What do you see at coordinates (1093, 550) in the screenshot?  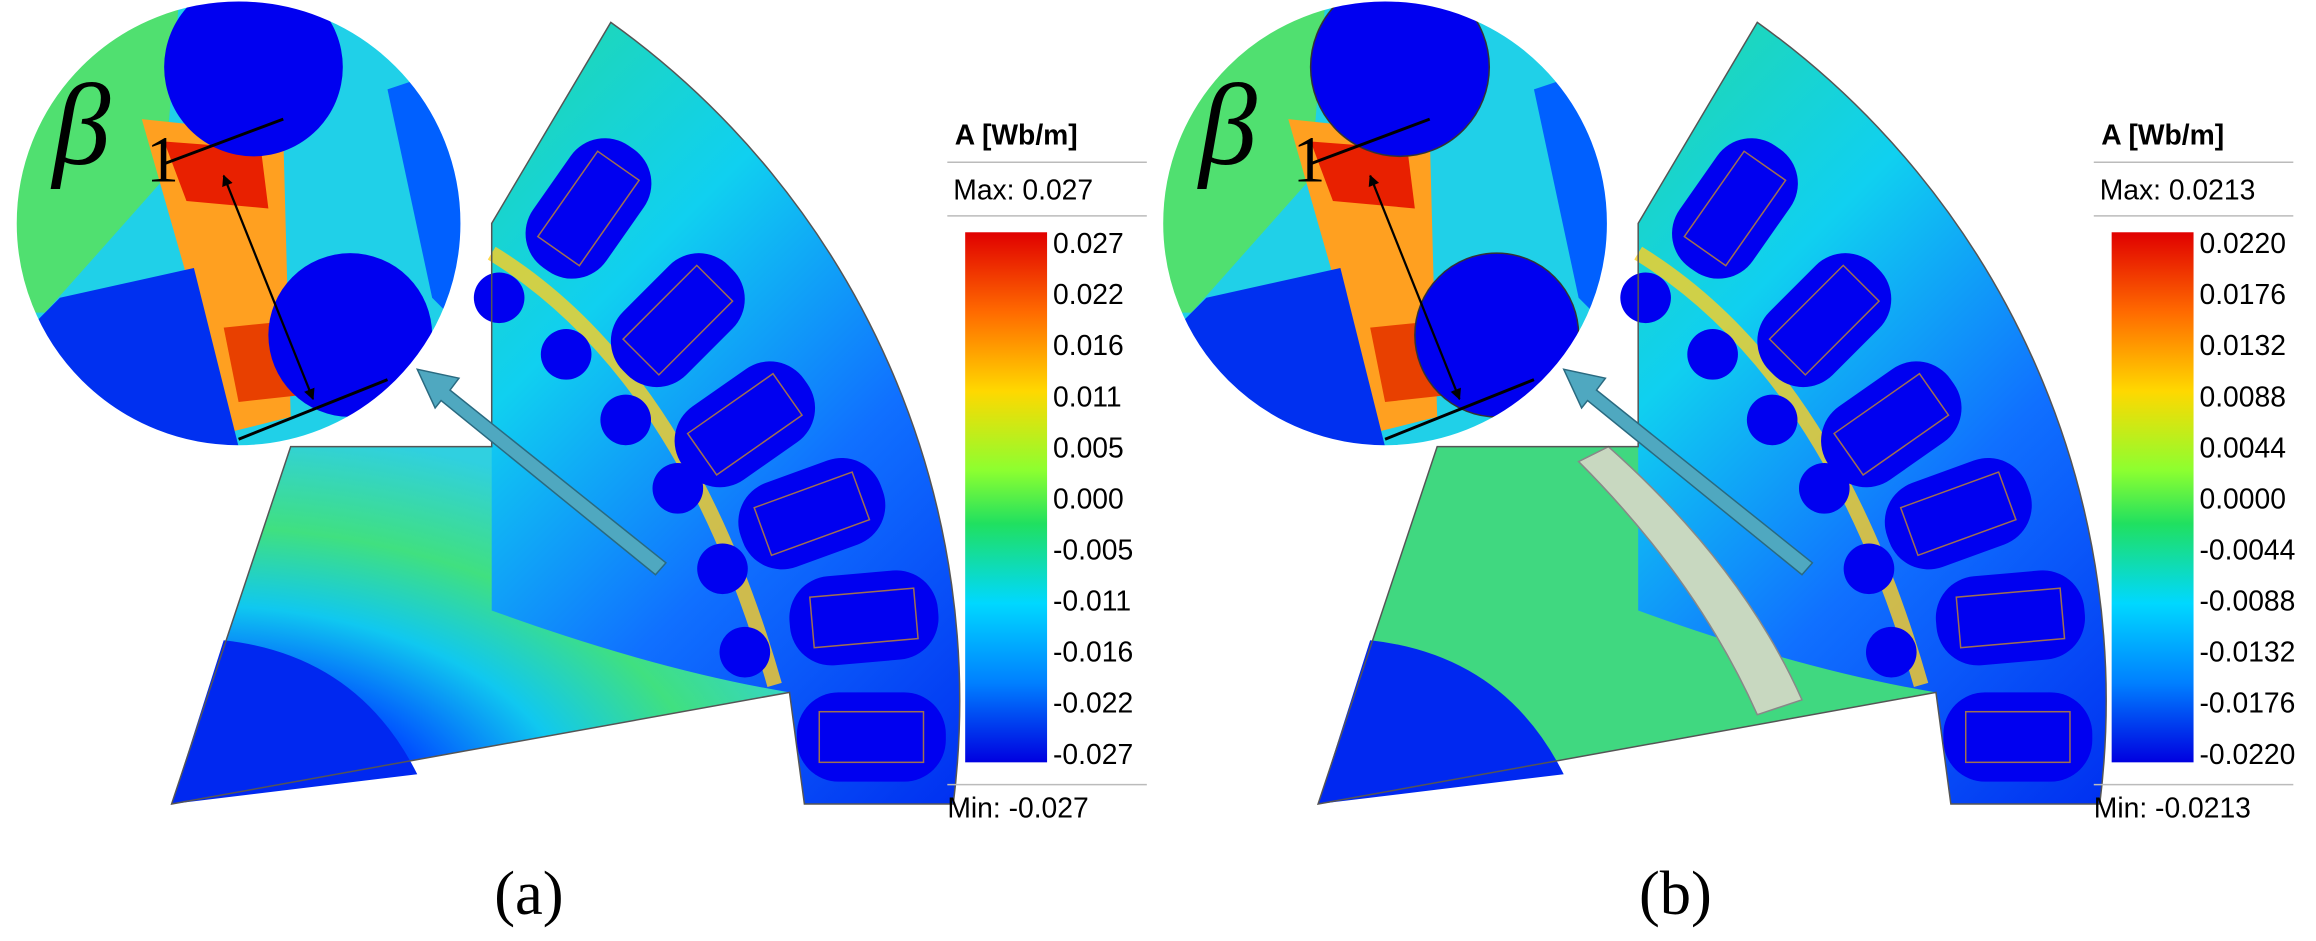 I see `colorbar-label: -0.005` at bounding box center [1093, 550].